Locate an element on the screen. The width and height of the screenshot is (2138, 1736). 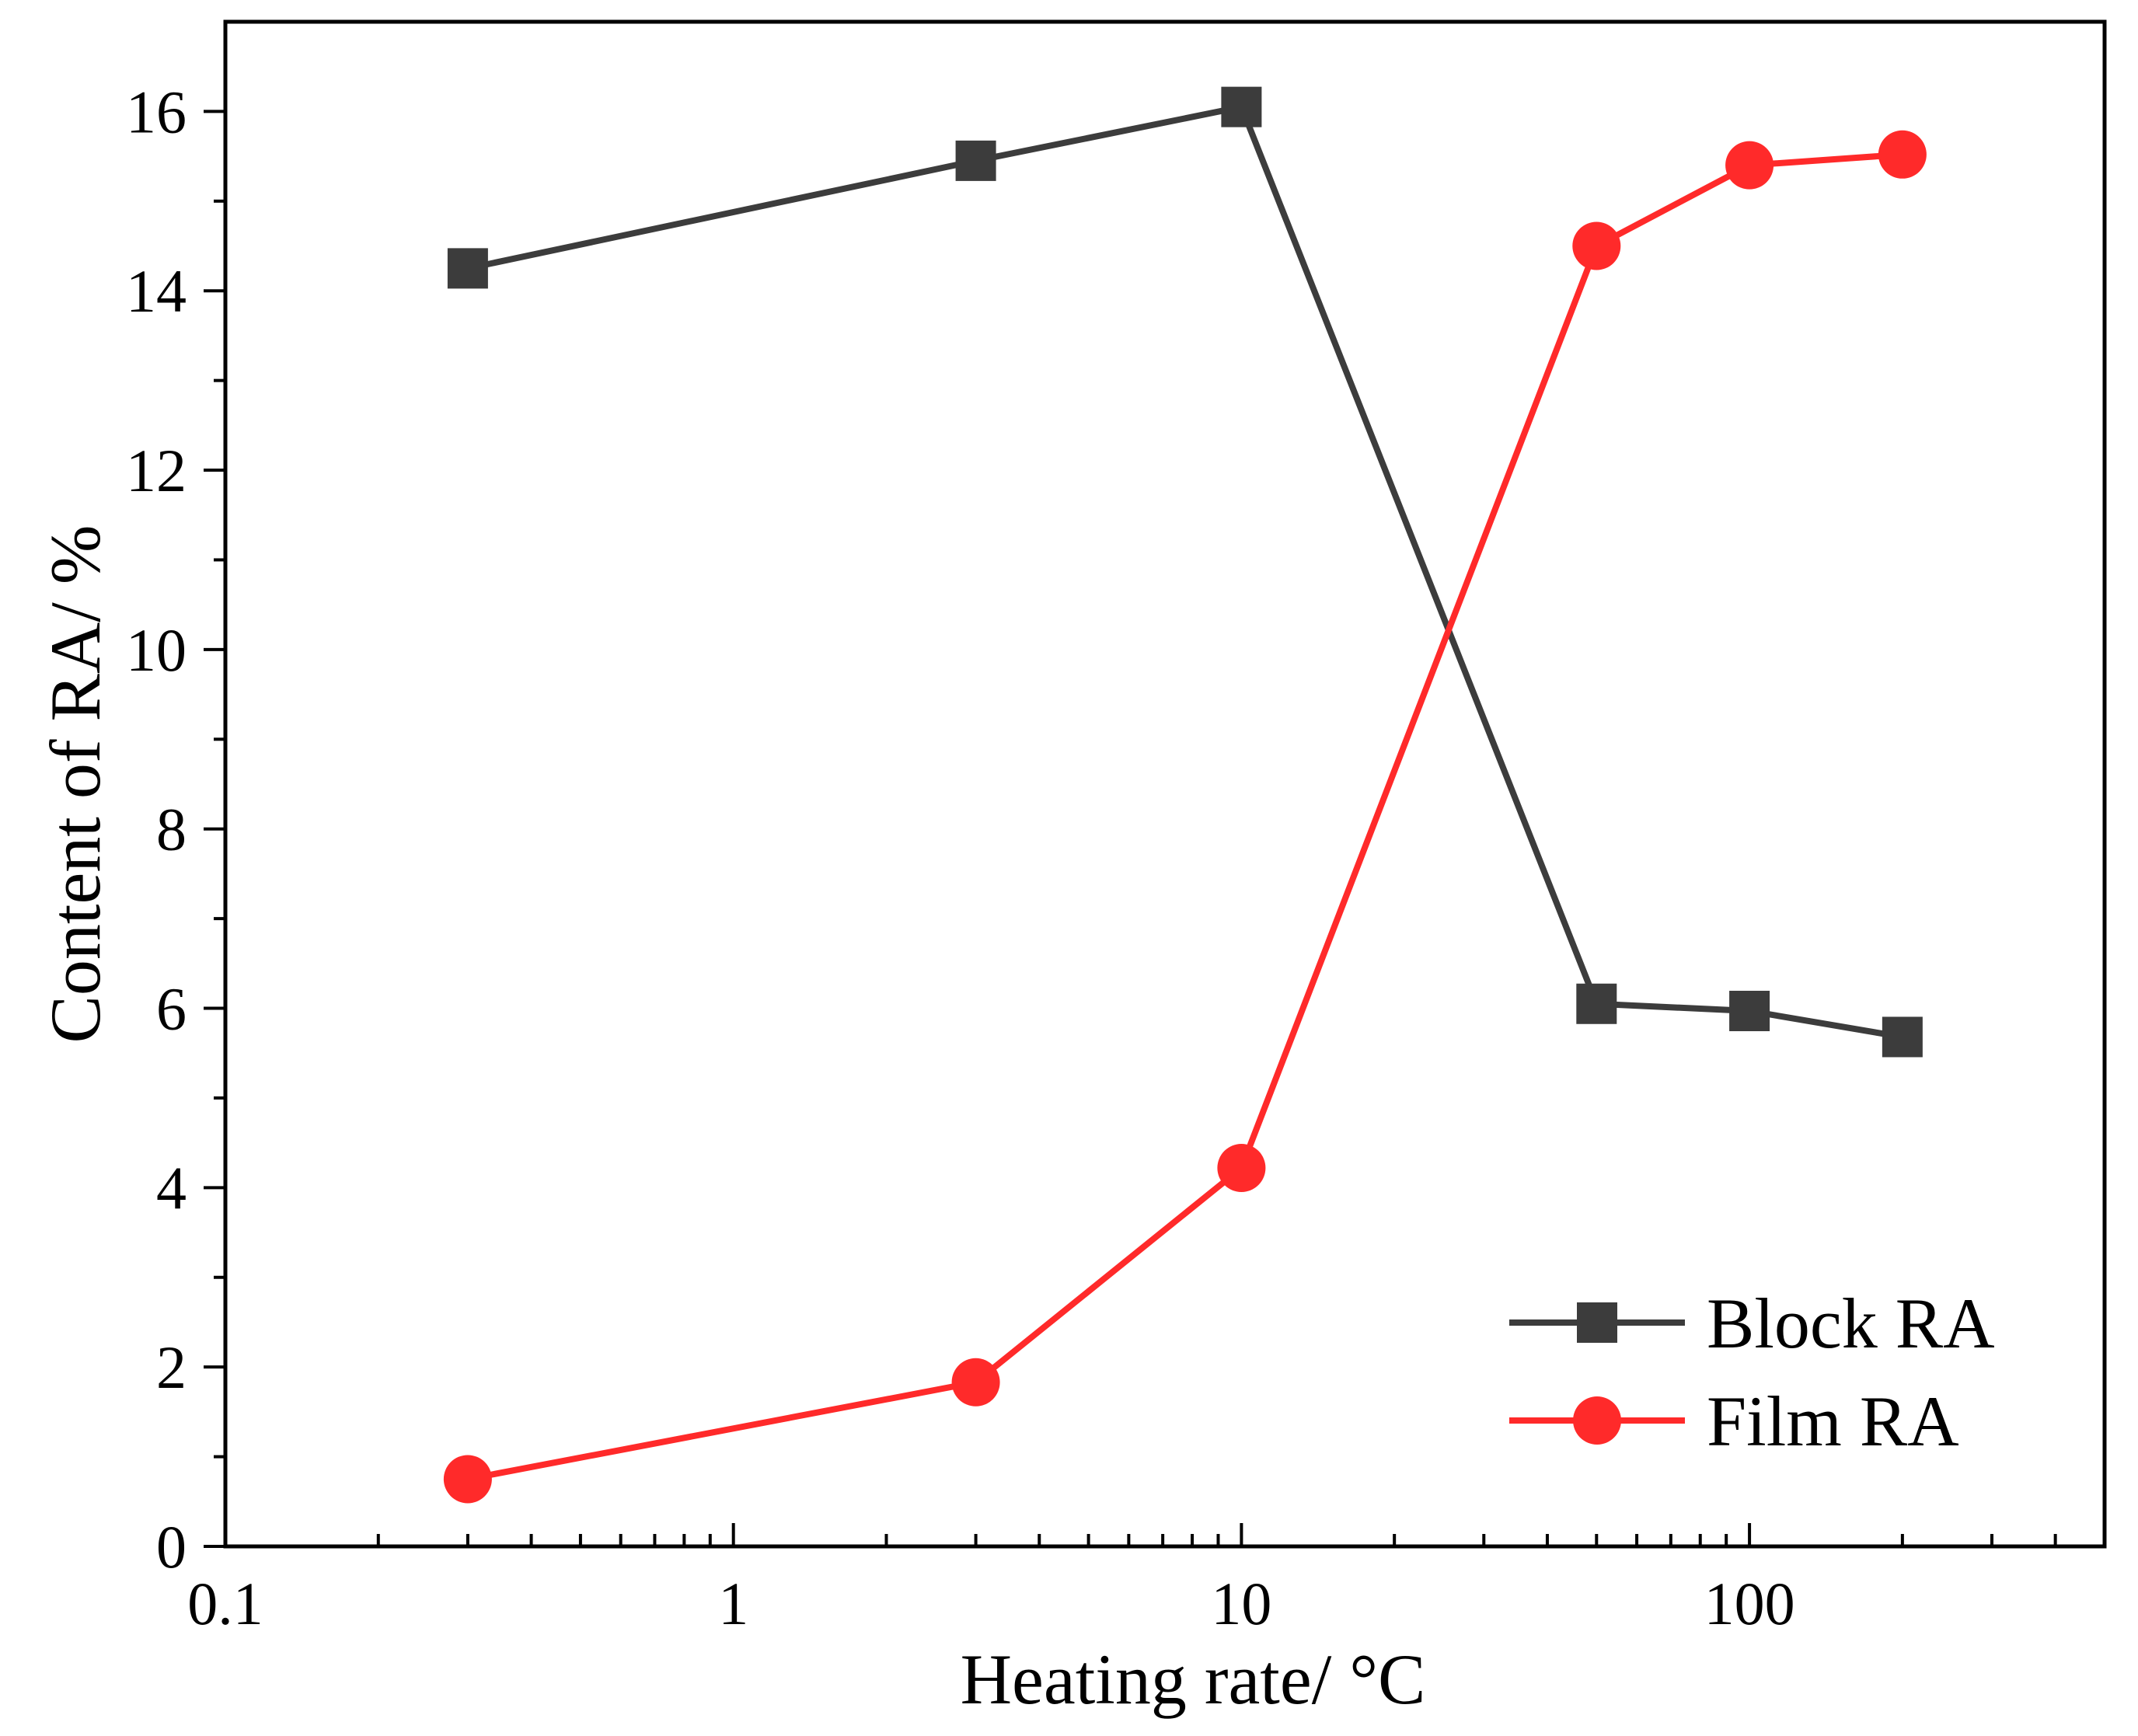
y-tick-label: 14 is located at coordinates (156, 291).